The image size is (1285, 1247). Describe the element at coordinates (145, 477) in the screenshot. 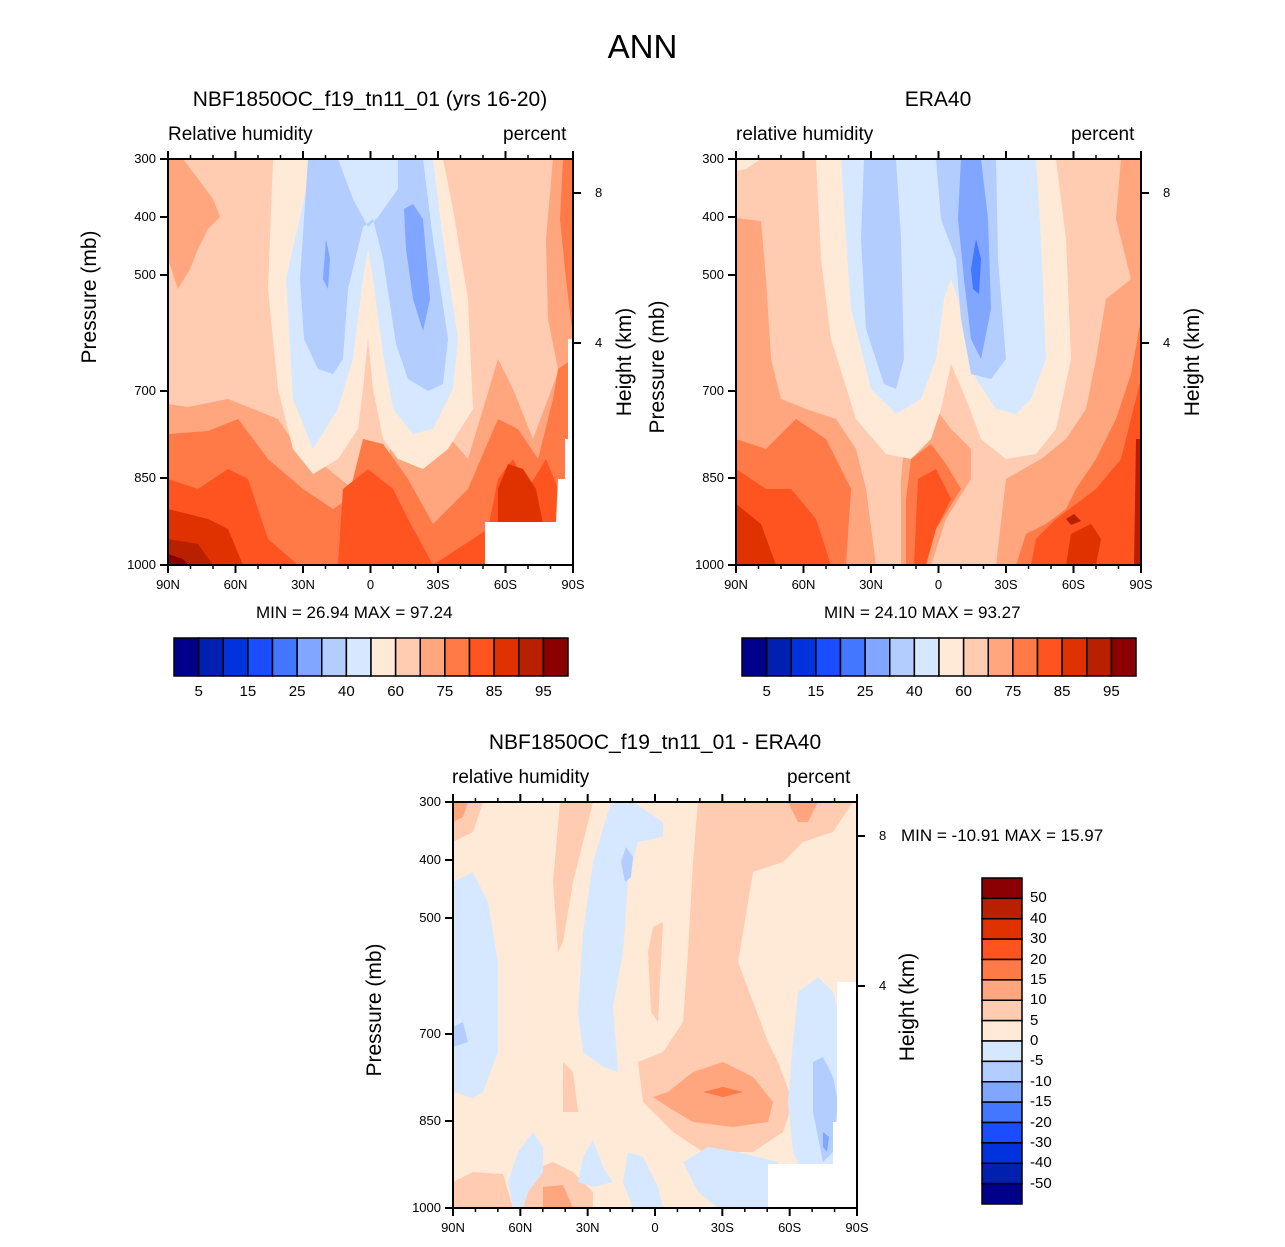

I see `y-tick-label: 850` at that location.